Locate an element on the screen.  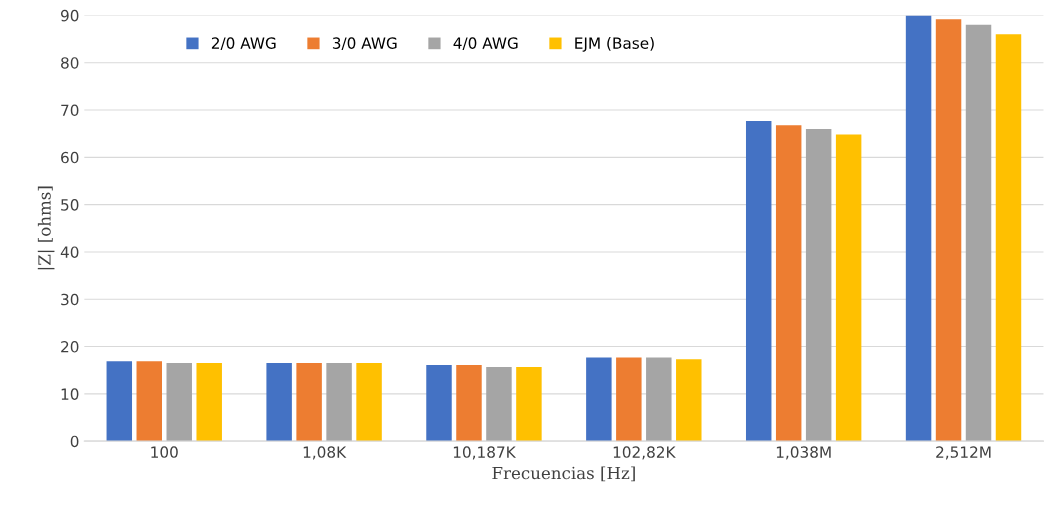
x-tick-label: 1,08K is located at coordinates (325, 453).